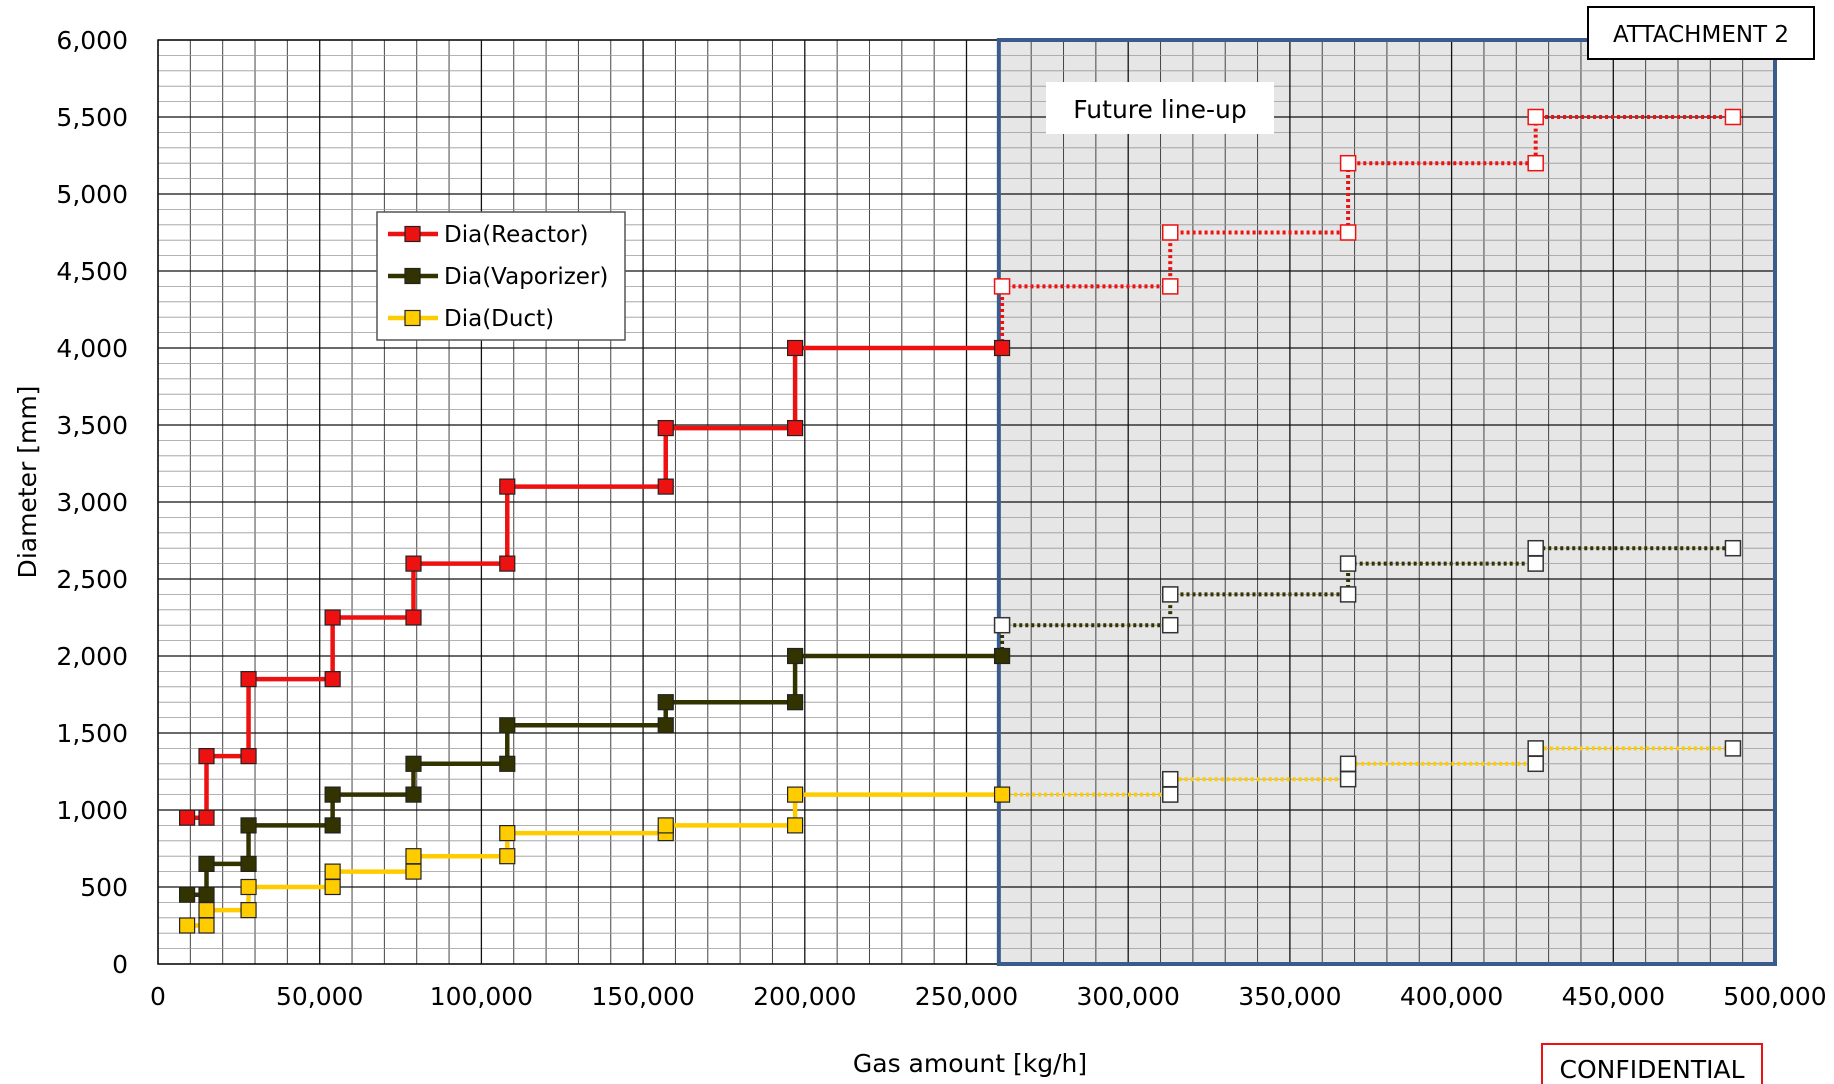 This screenshot has width=1834, height=1084. Describe the element at coordinates (92, 40) in the screenshot. I see `y-tick-label: 6,000` at that location.